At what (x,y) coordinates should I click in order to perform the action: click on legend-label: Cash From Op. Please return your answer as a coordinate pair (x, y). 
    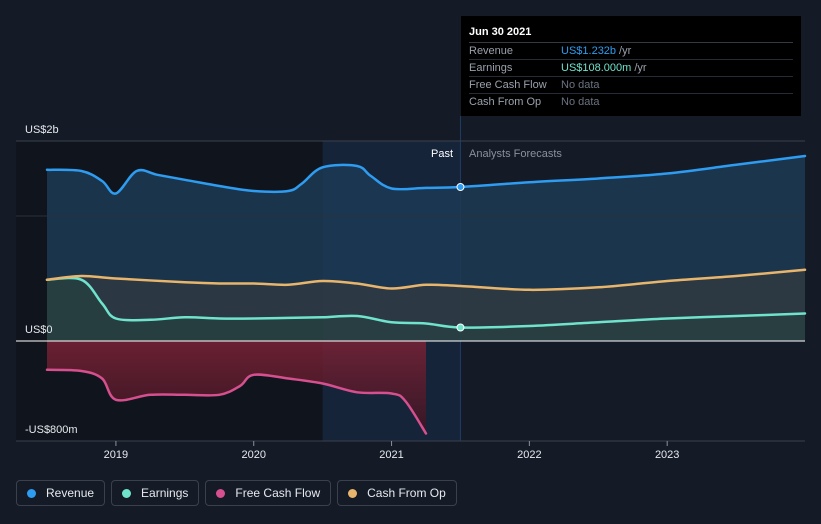
    Looking at the image, I should click on (406, 493).